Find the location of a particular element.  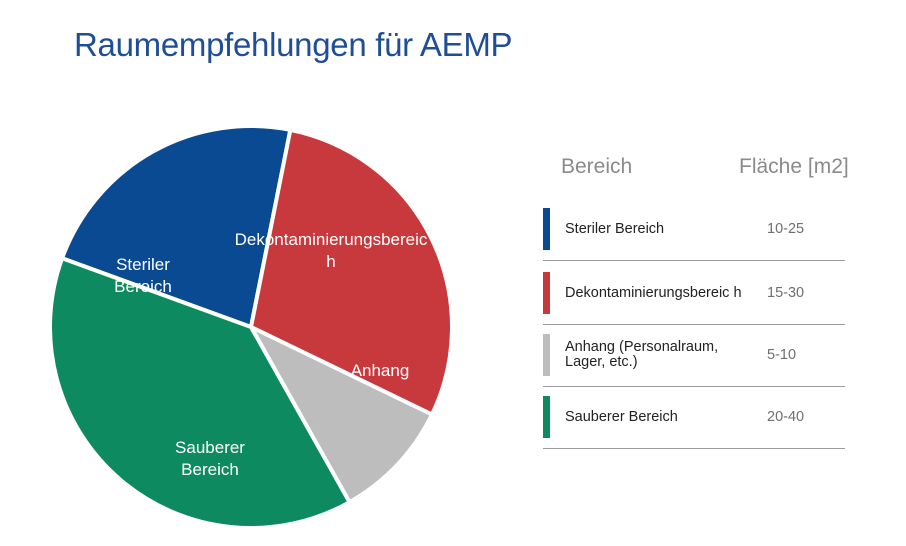

pie-label-anhang: Anhang is located at coordinates (380, 370).